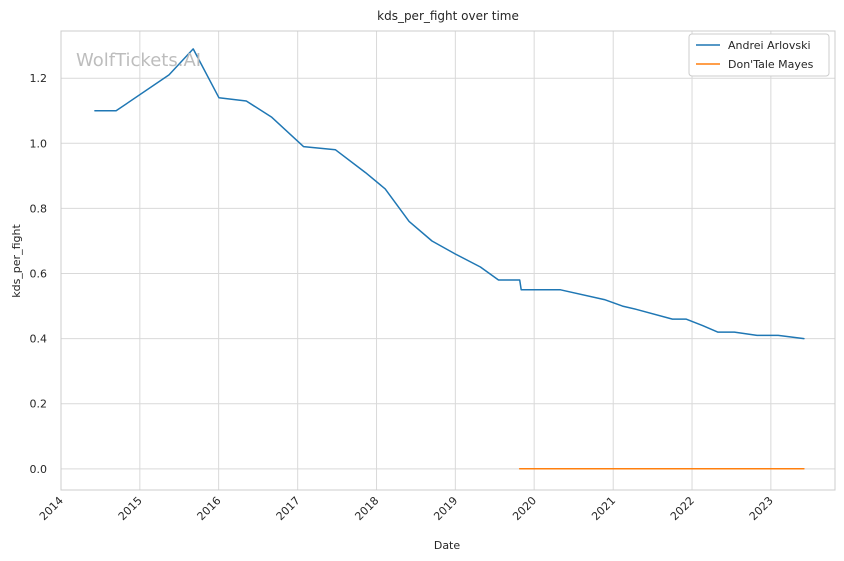 The width and height of the screenshot is (844, 561). Describe the element at coordinates (448, 16) in the screenshot. I see `chart-title: kds_per_fight over time` at that location.